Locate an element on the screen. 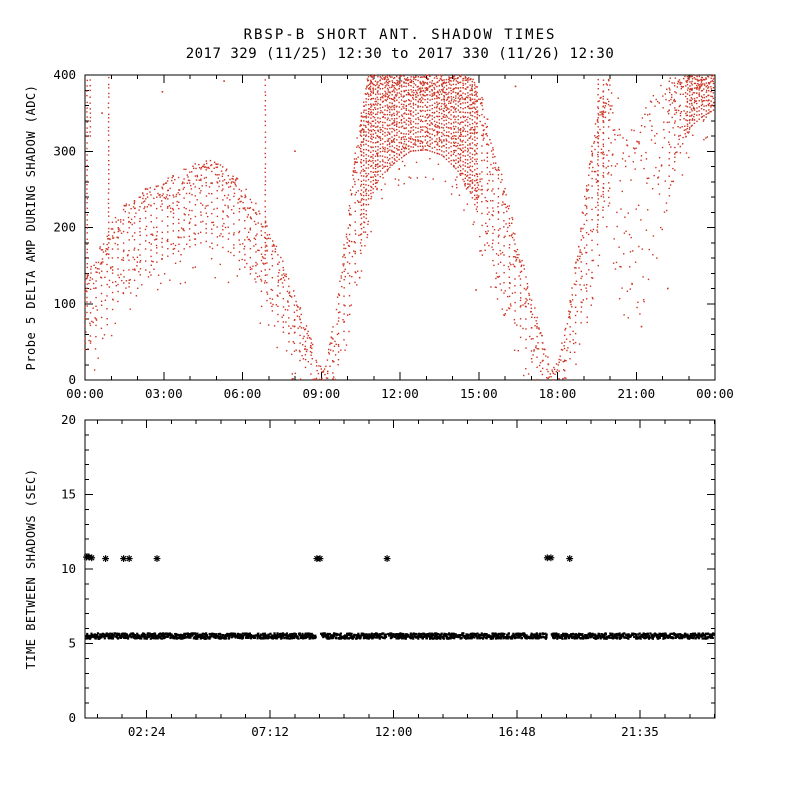 The image size is (800, 800). svg-text: 18:00 is located at coordinates (558, 393).